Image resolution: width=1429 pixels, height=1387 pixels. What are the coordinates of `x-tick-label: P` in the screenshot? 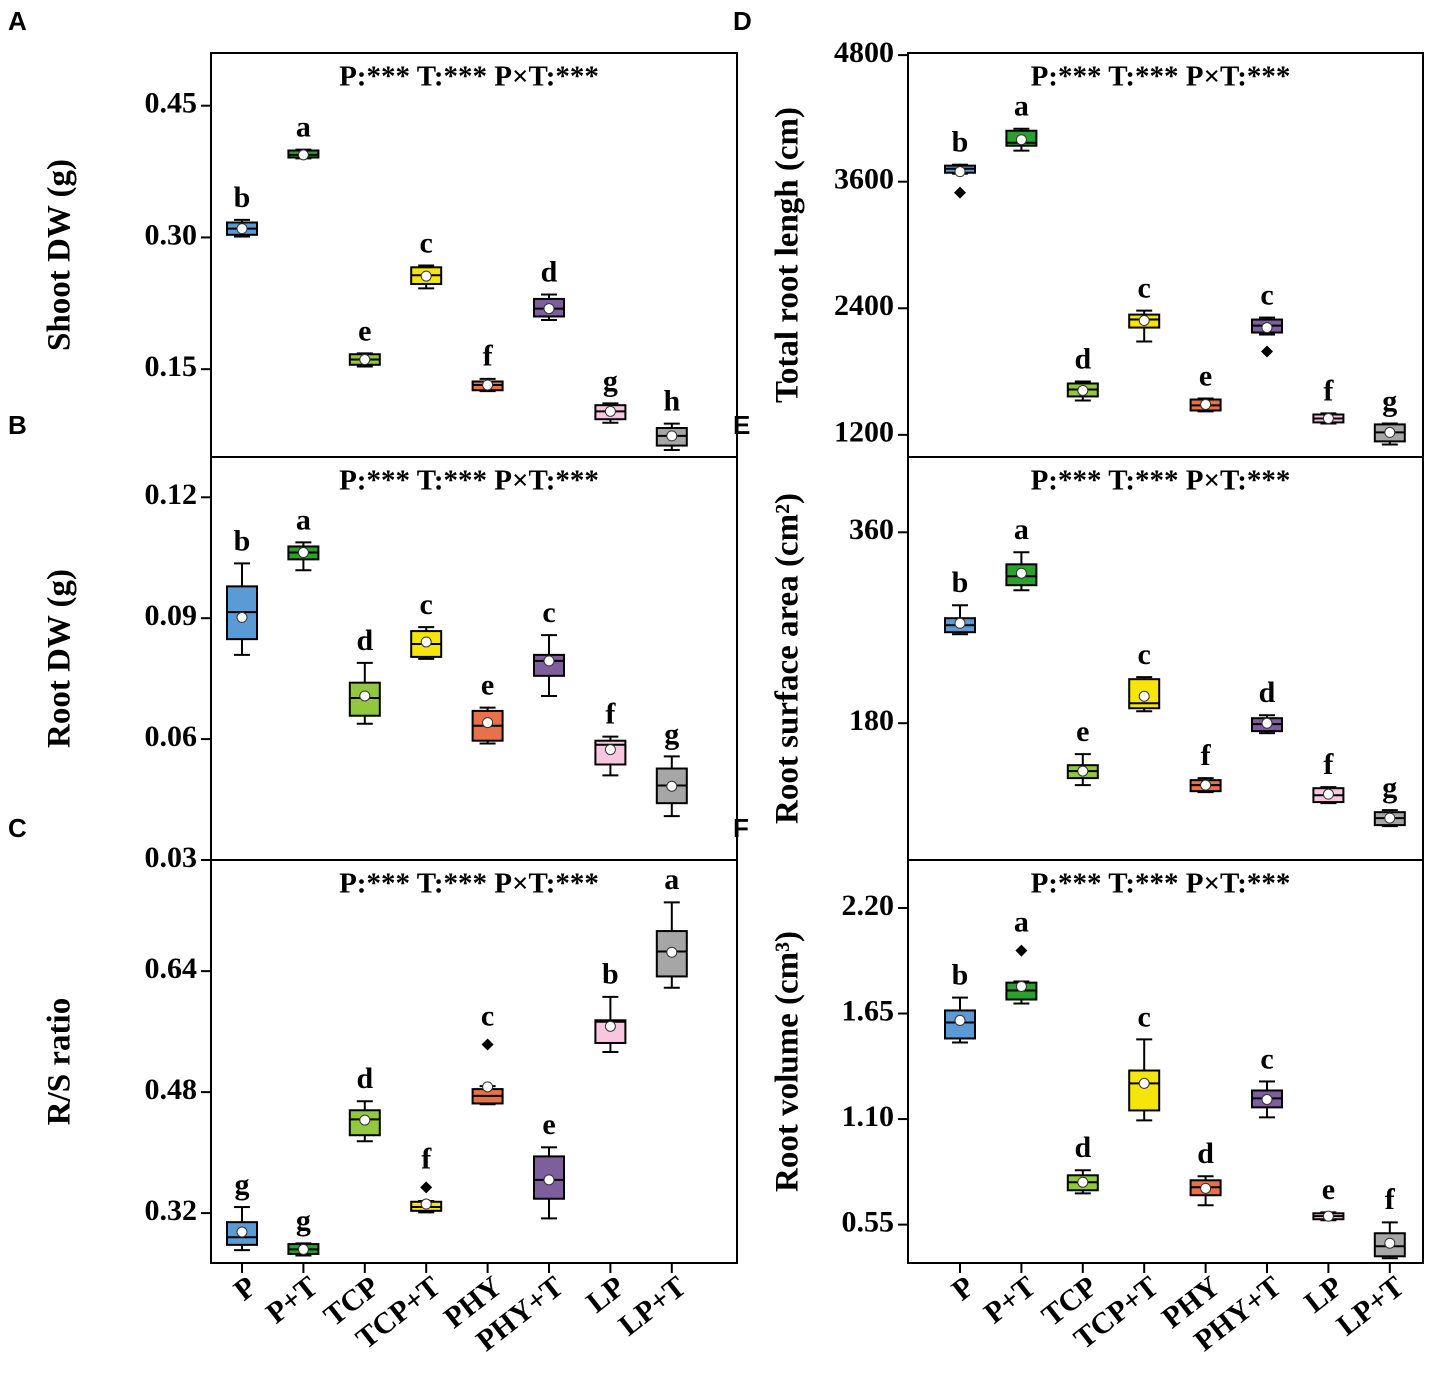 It's located at (245, 1288).